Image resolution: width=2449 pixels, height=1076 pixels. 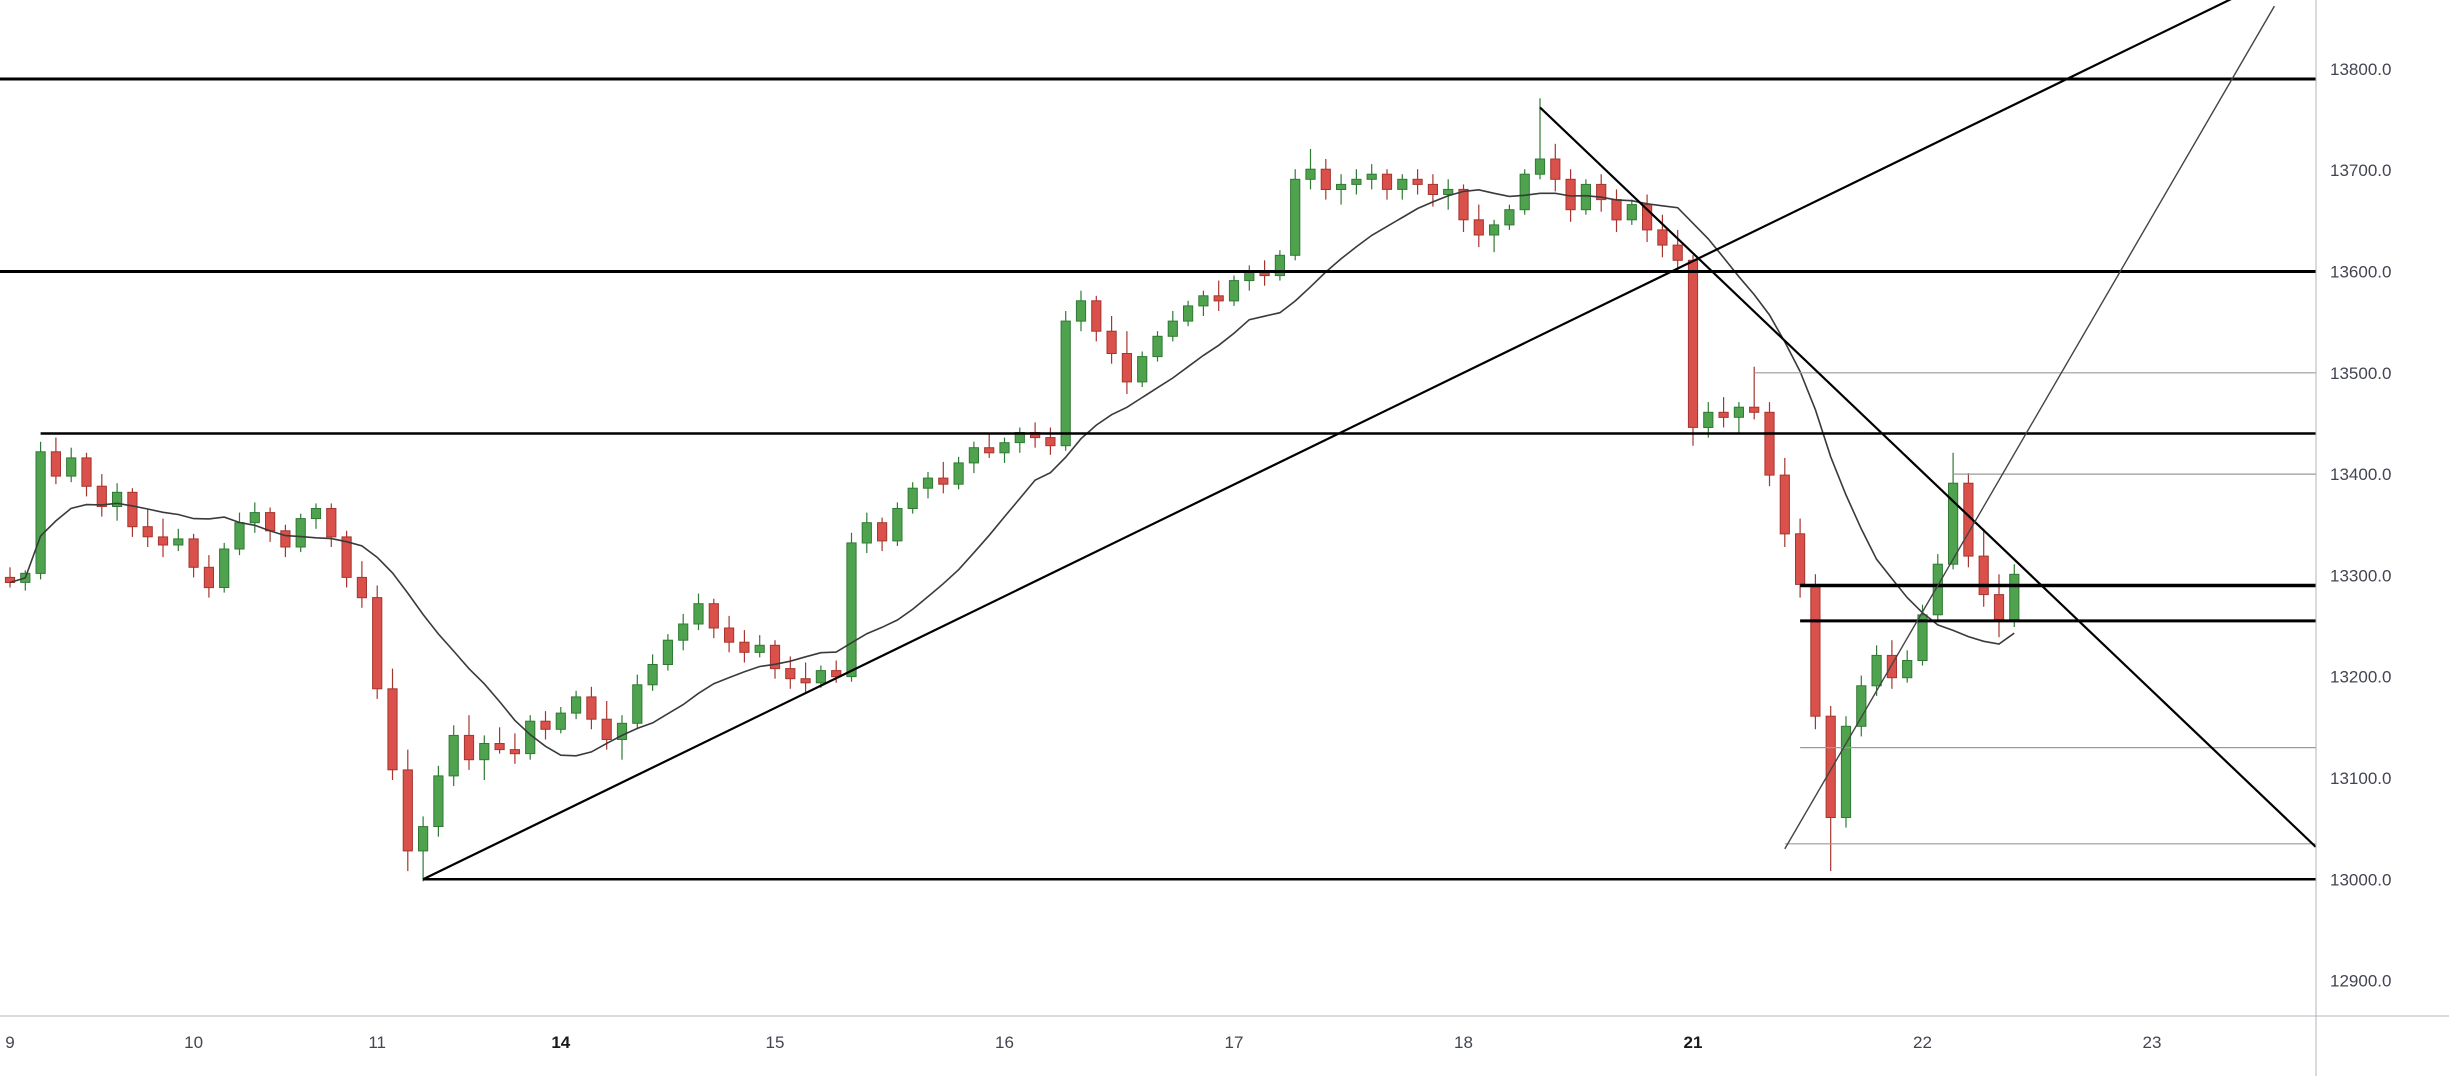 I want to click on price-tick-label: 13500.0, so click(x=2360, y=373).